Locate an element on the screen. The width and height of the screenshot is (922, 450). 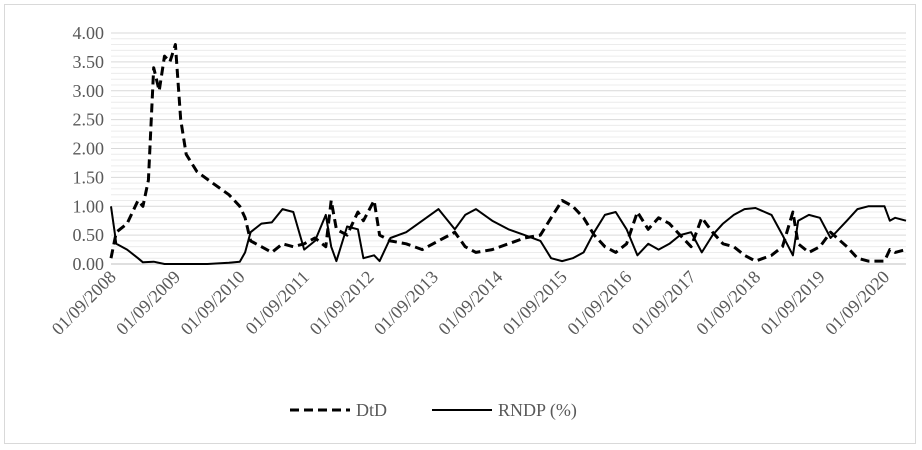
legend-label-dtd: DtD is located at coordinates (371, 410).